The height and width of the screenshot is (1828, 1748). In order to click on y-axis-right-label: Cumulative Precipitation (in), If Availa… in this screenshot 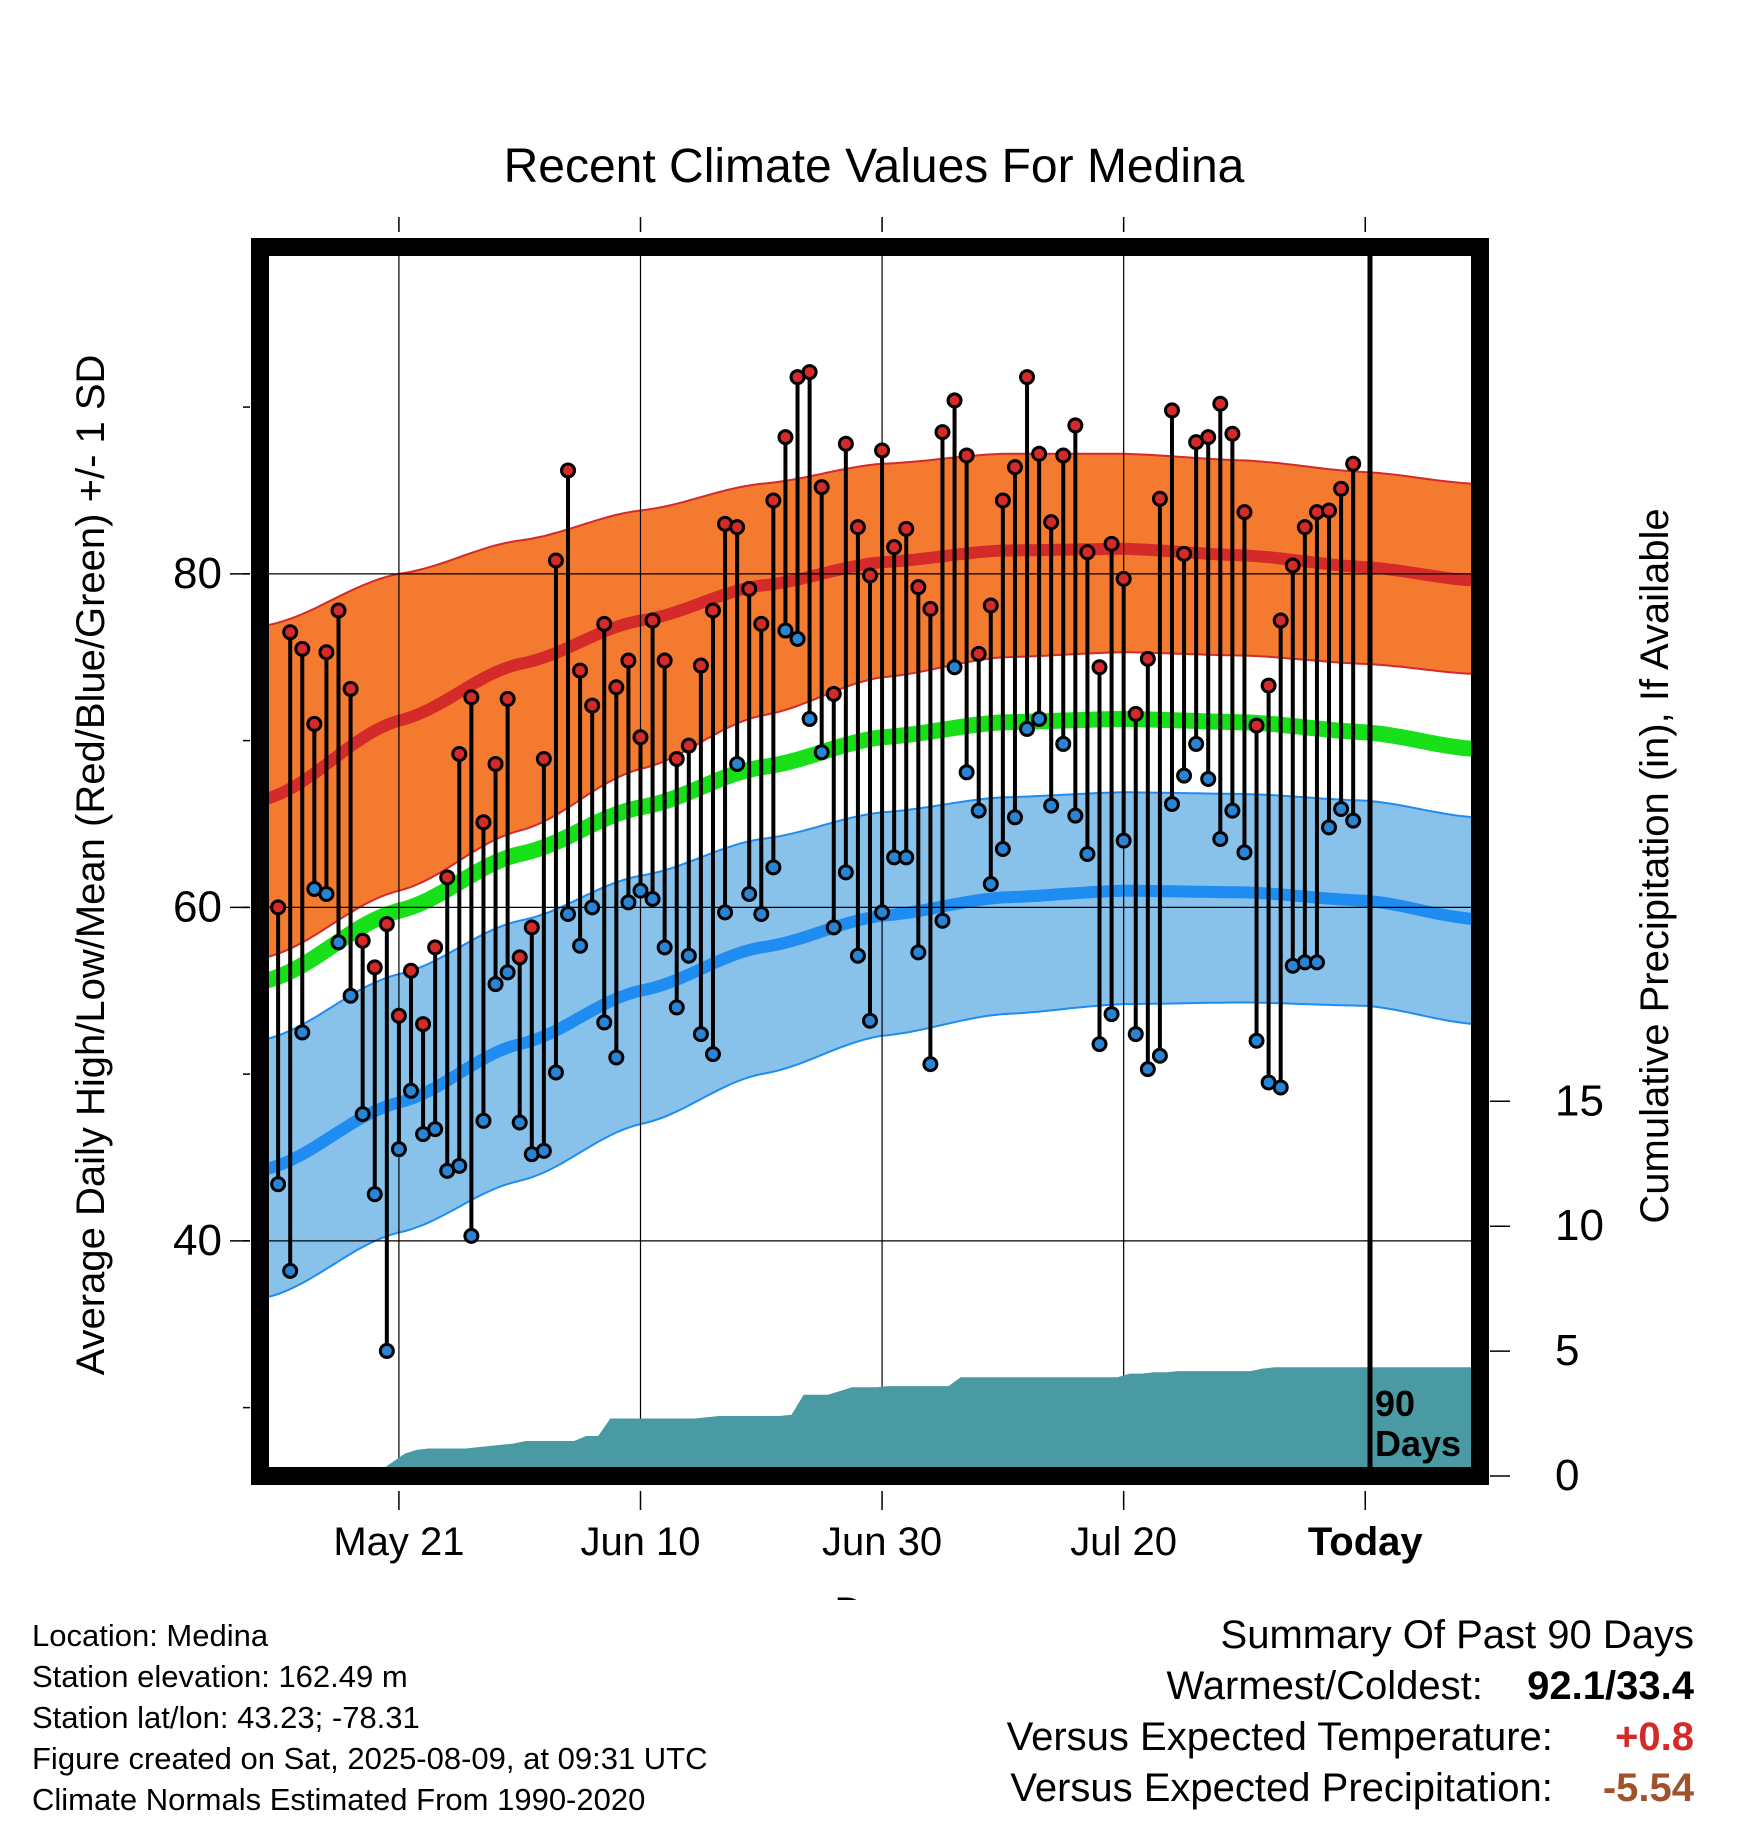, I will do `click(1655, 865)`.